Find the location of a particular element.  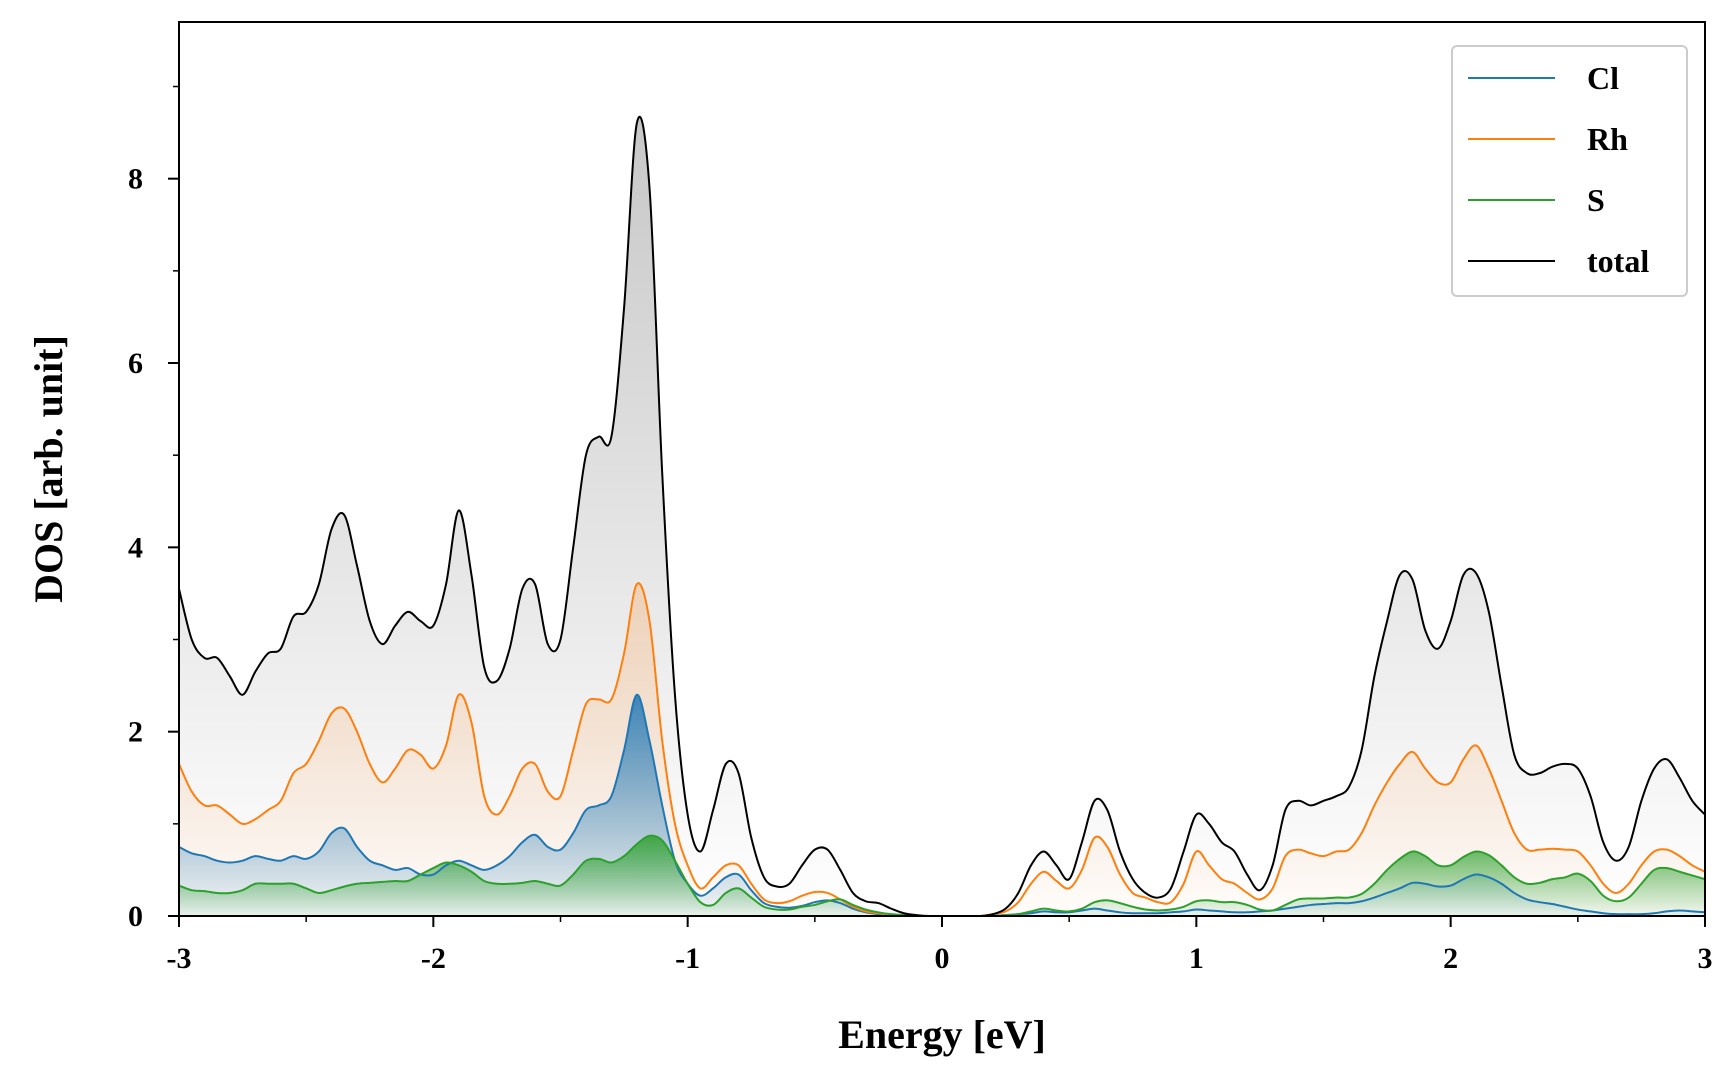

legend-label-s: S is located at coordinates (1596, 200).